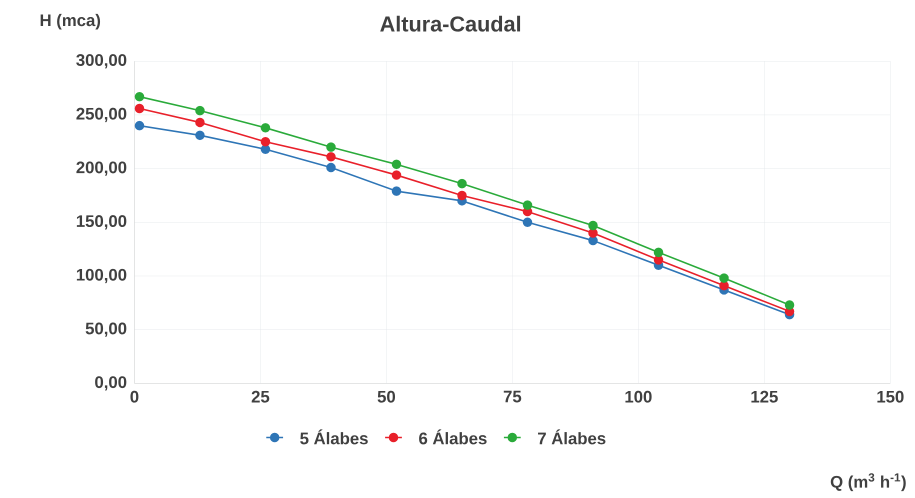  Describe the element at coordinates (453, 436) in the screenshot. I see `legend-label: 6 Álabes` at that location.